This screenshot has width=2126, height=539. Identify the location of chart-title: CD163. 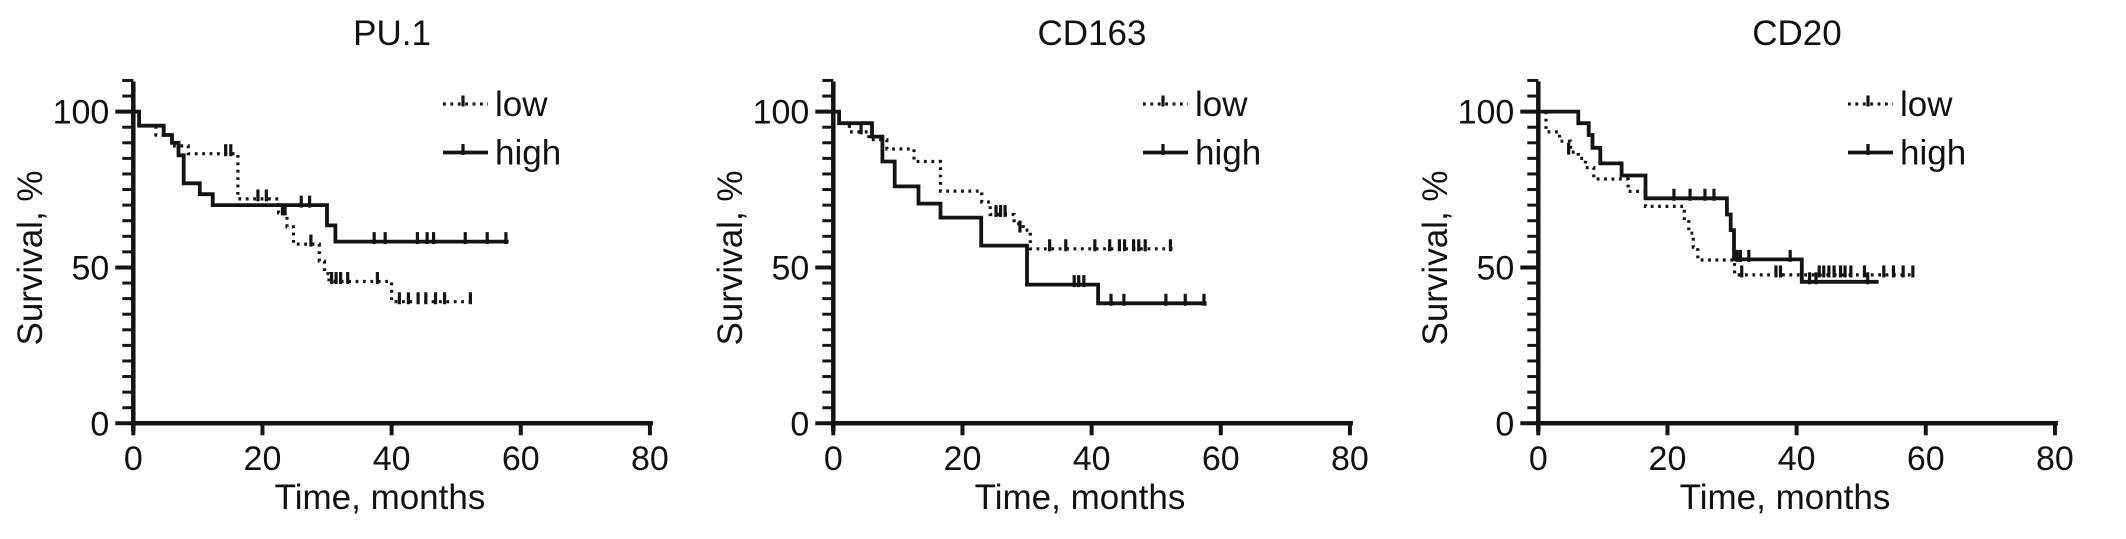
(1092, 33).